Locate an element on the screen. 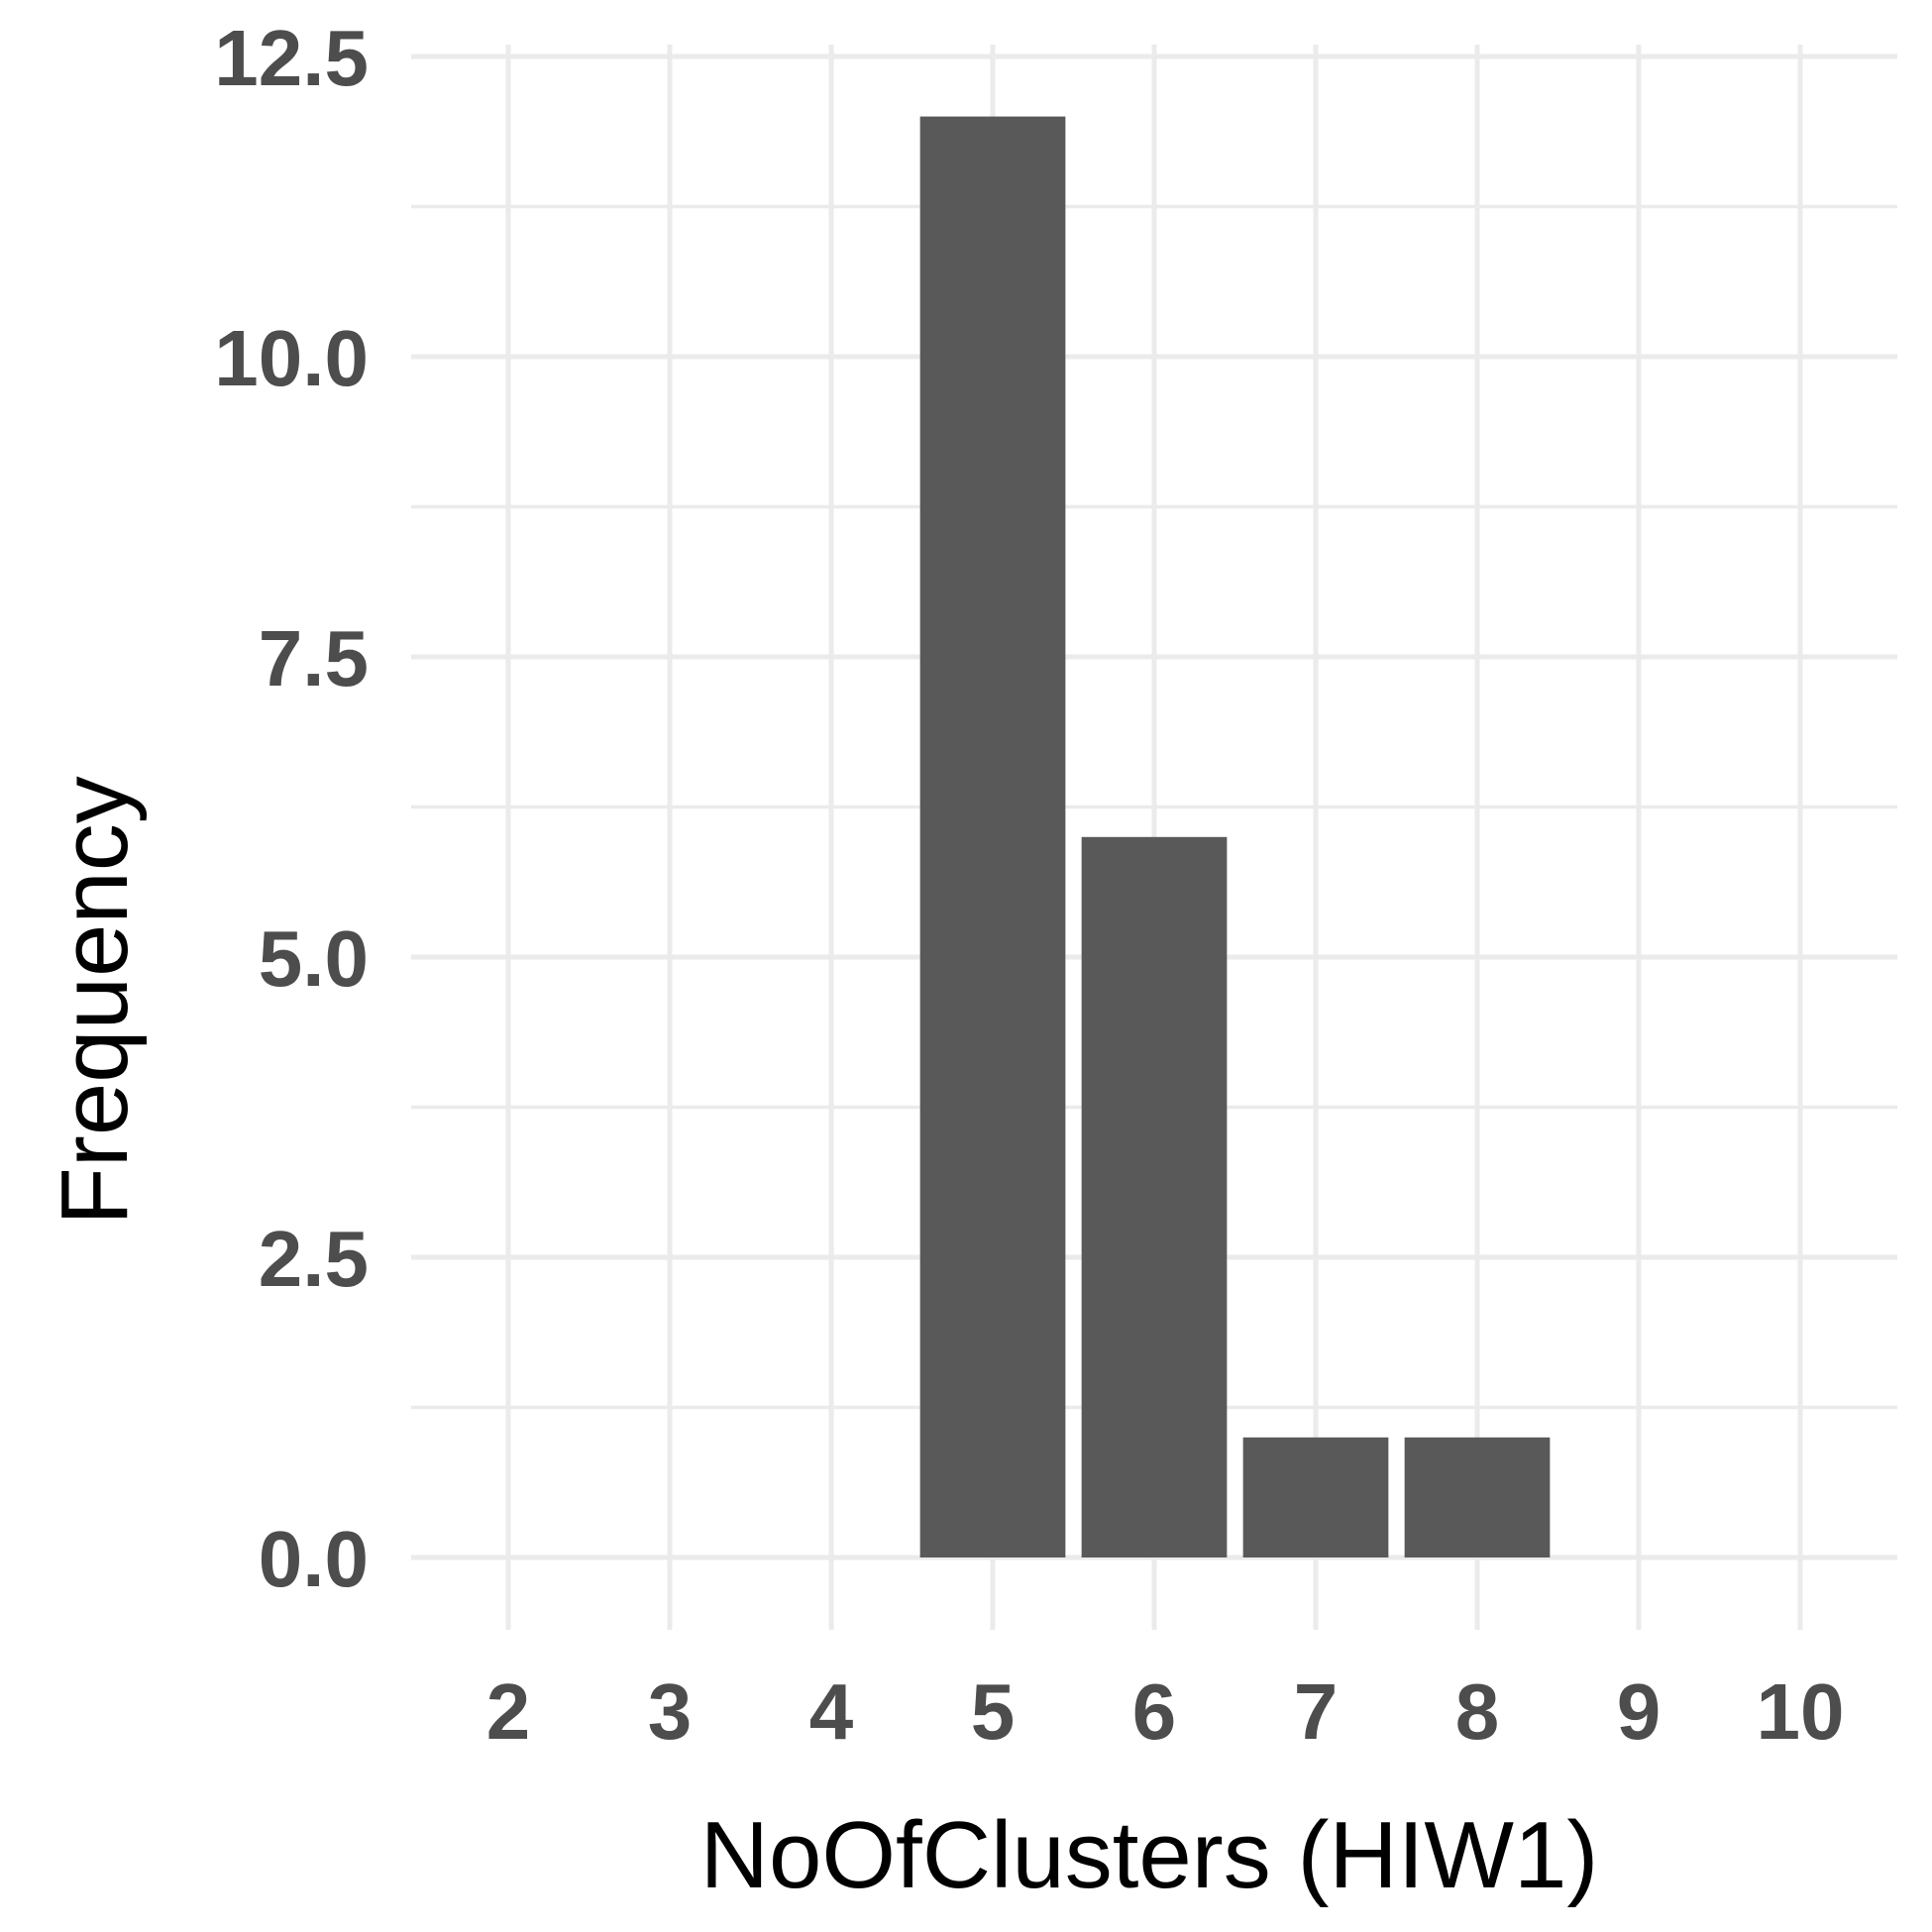 This screenshot has height=1932, width=1932. x-tick-labels: 2 3 4 5 6 7 8 9 10 is located at coordinates (1165, 1712).